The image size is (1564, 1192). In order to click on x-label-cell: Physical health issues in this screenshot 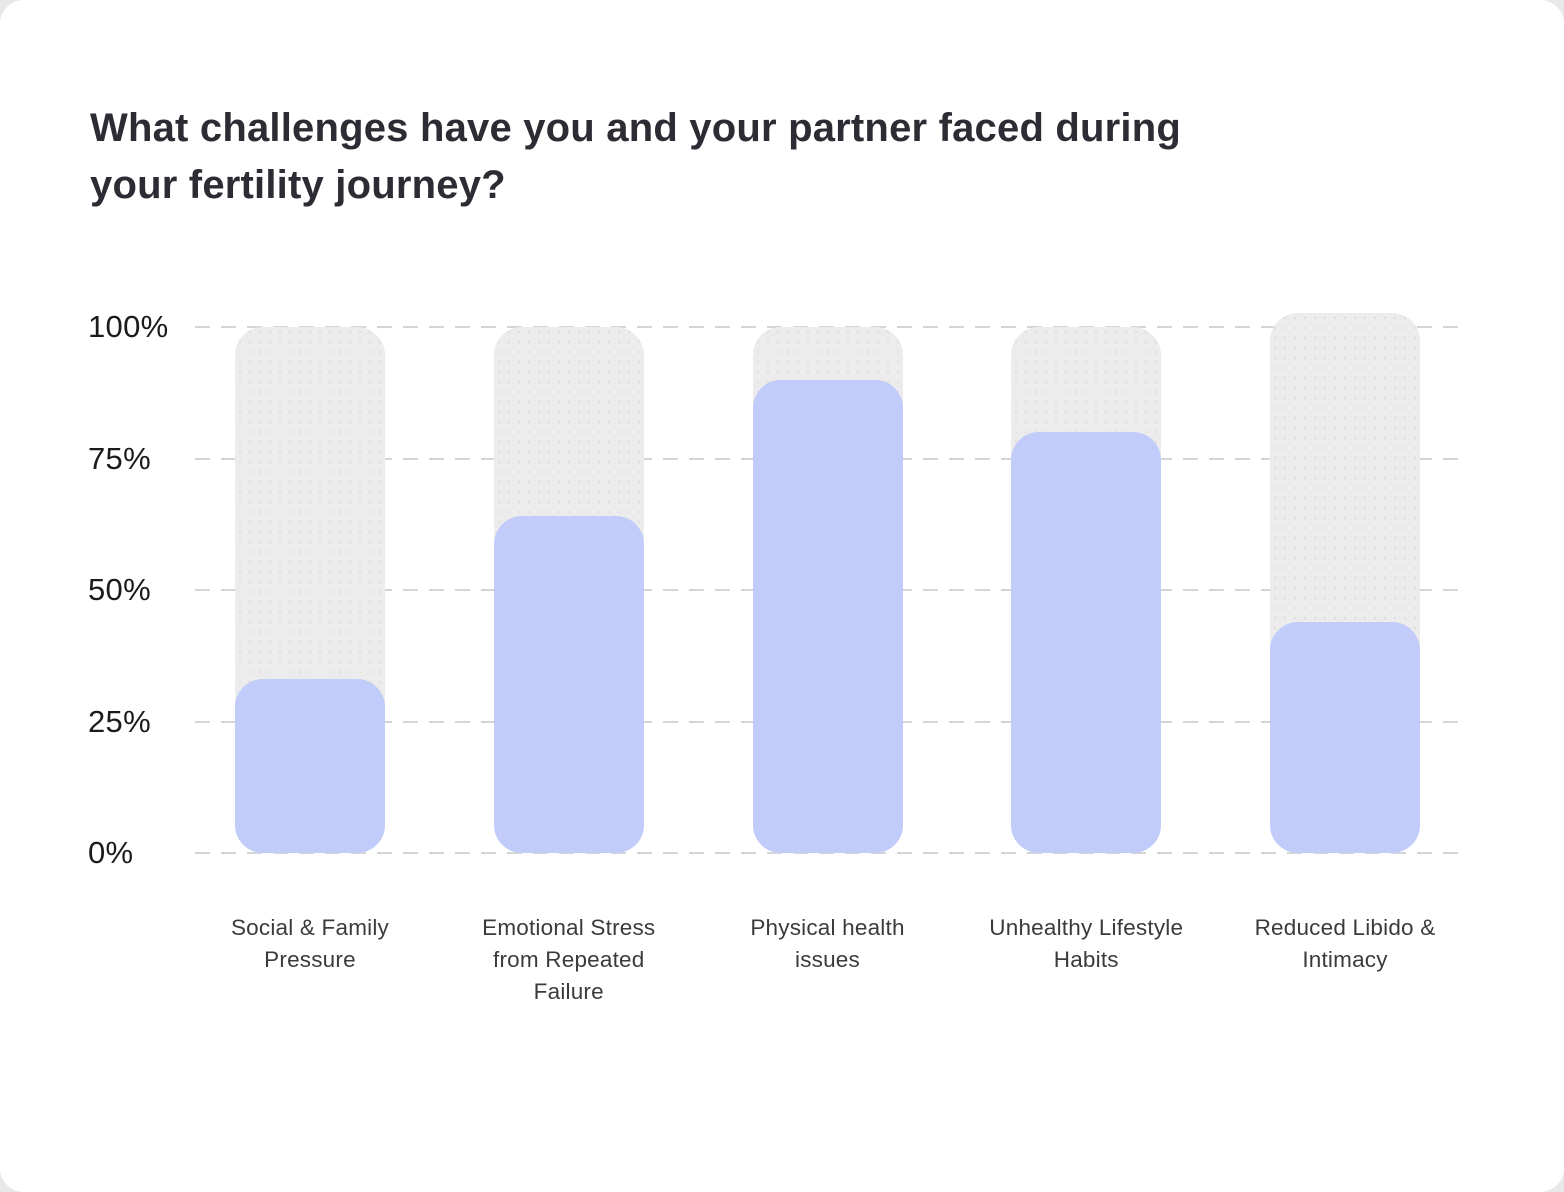, I will do `click(827, 953)`.